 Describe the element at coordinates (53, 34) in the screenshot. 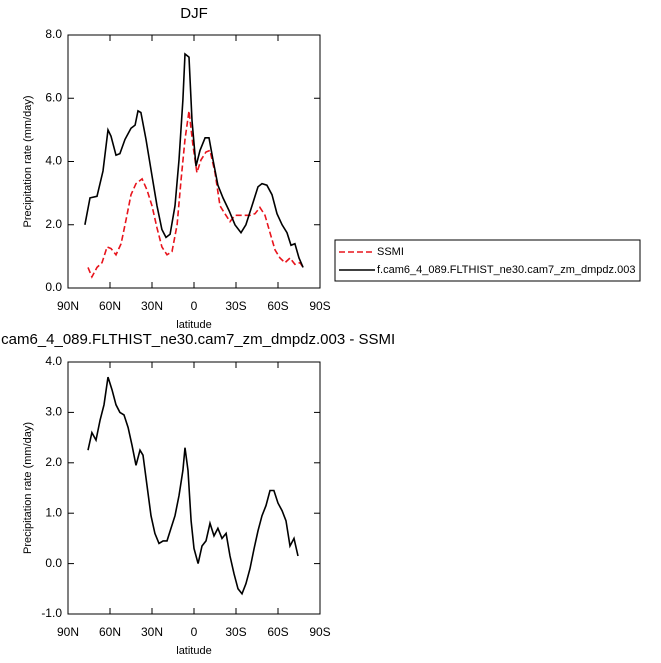

I see `y-tick-label: 8.0` at that location.